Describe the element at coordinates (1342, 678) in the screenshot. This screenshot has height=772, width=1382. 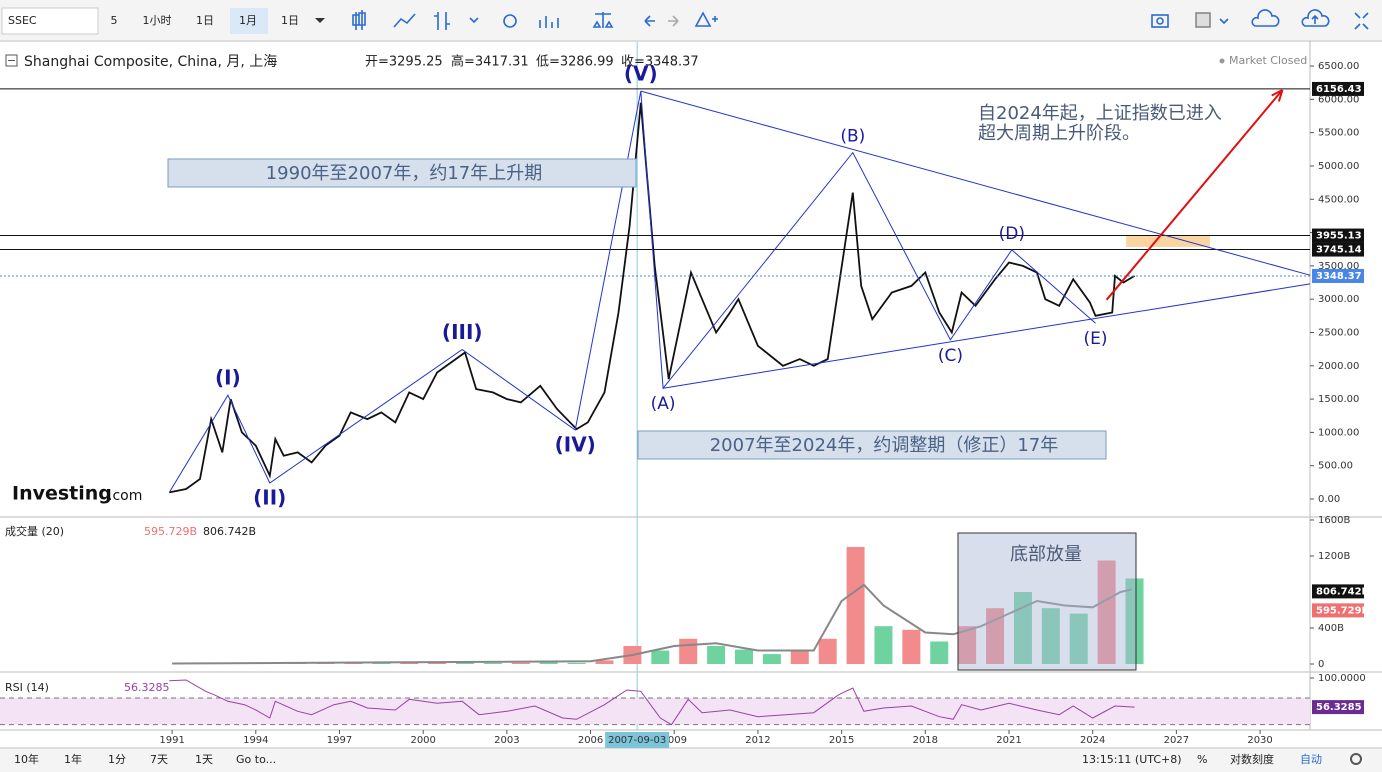
I see `y-tick-label: 100.0000` at that location.